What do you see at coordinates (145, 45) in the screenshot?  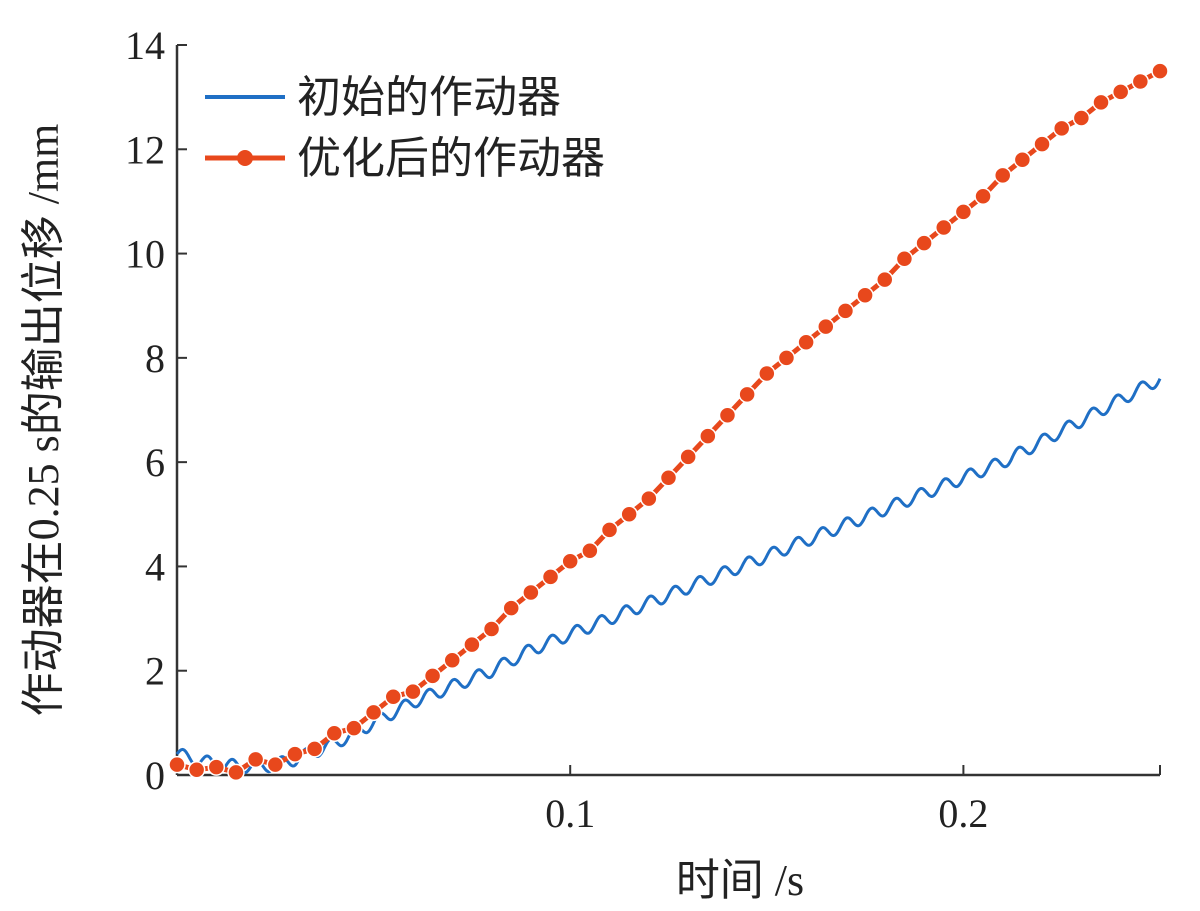 I see `y-tick-label: 14` at bounding box center [145, 45].